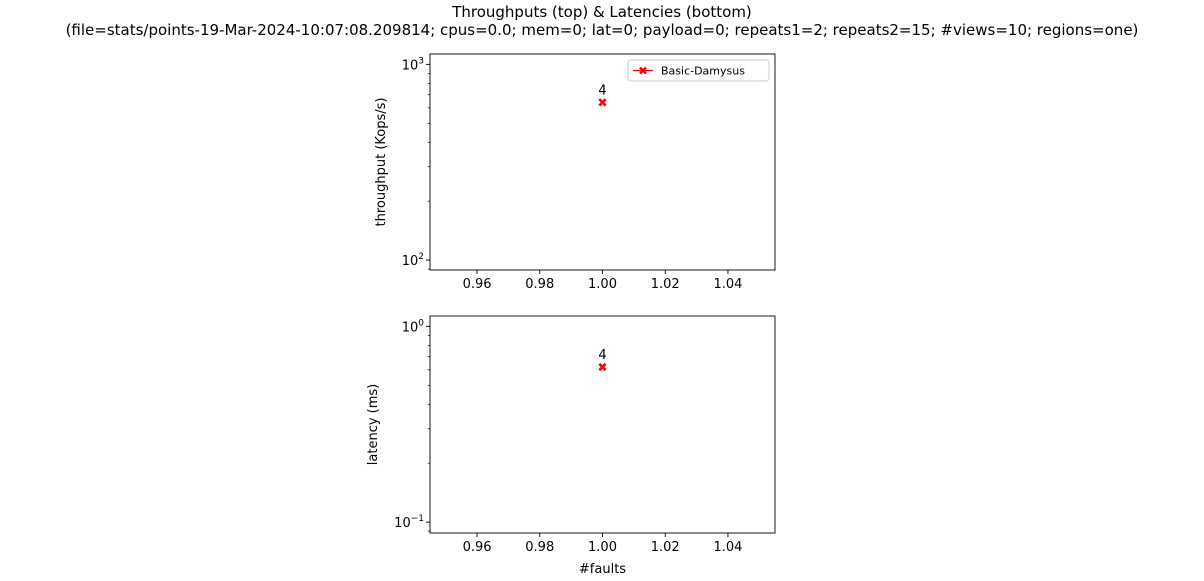  What do you see at coordinates (703, 71) in the screenshot?
I see `legend-label: Basic-Damysus` at bounding box center [703, 71].